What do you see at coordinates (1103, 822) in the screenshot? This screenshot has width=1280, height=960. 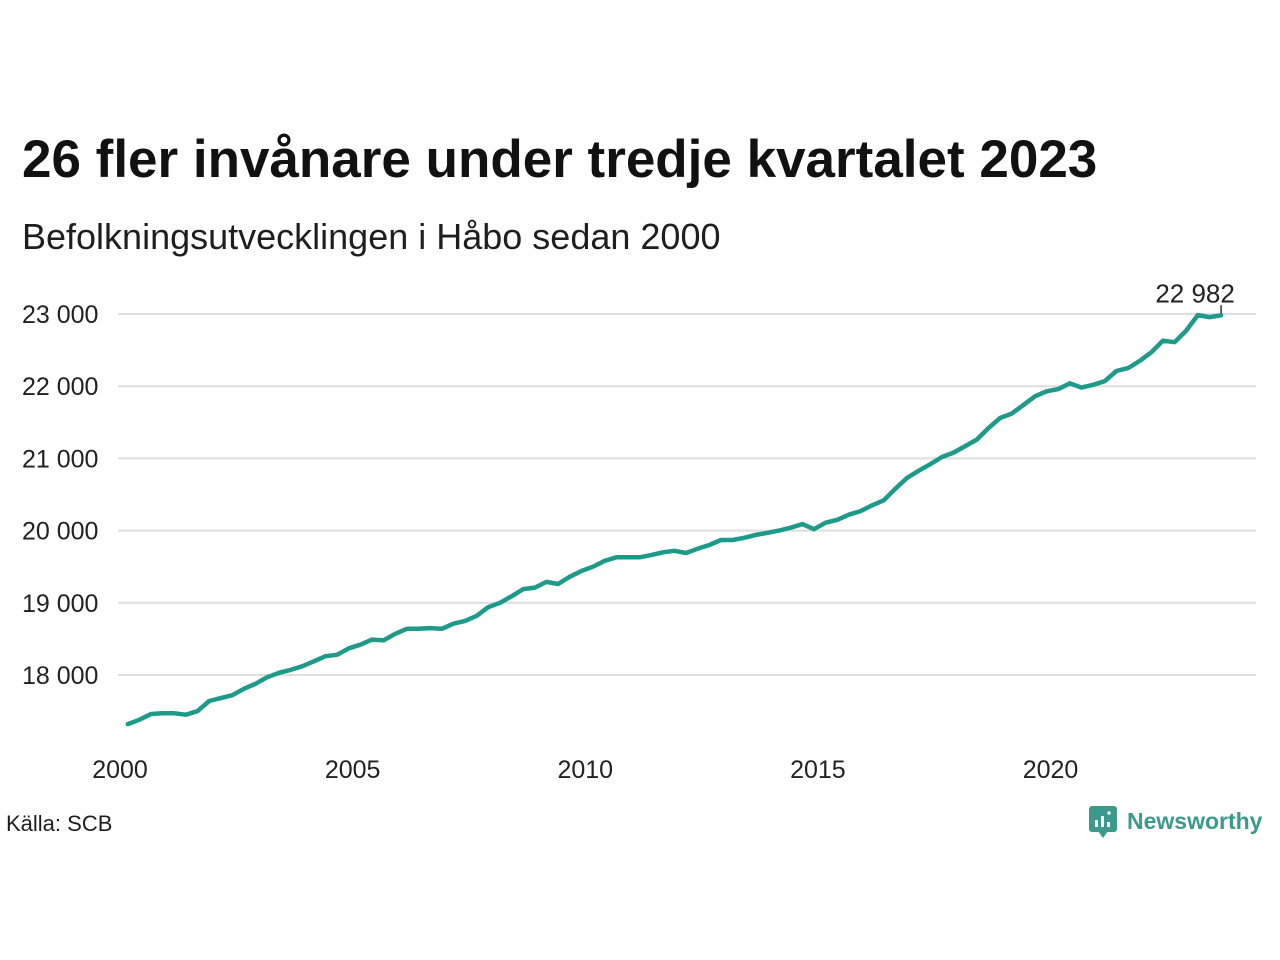 I see `newsworthy-logo-icon` at bounding box center [1103, 822].